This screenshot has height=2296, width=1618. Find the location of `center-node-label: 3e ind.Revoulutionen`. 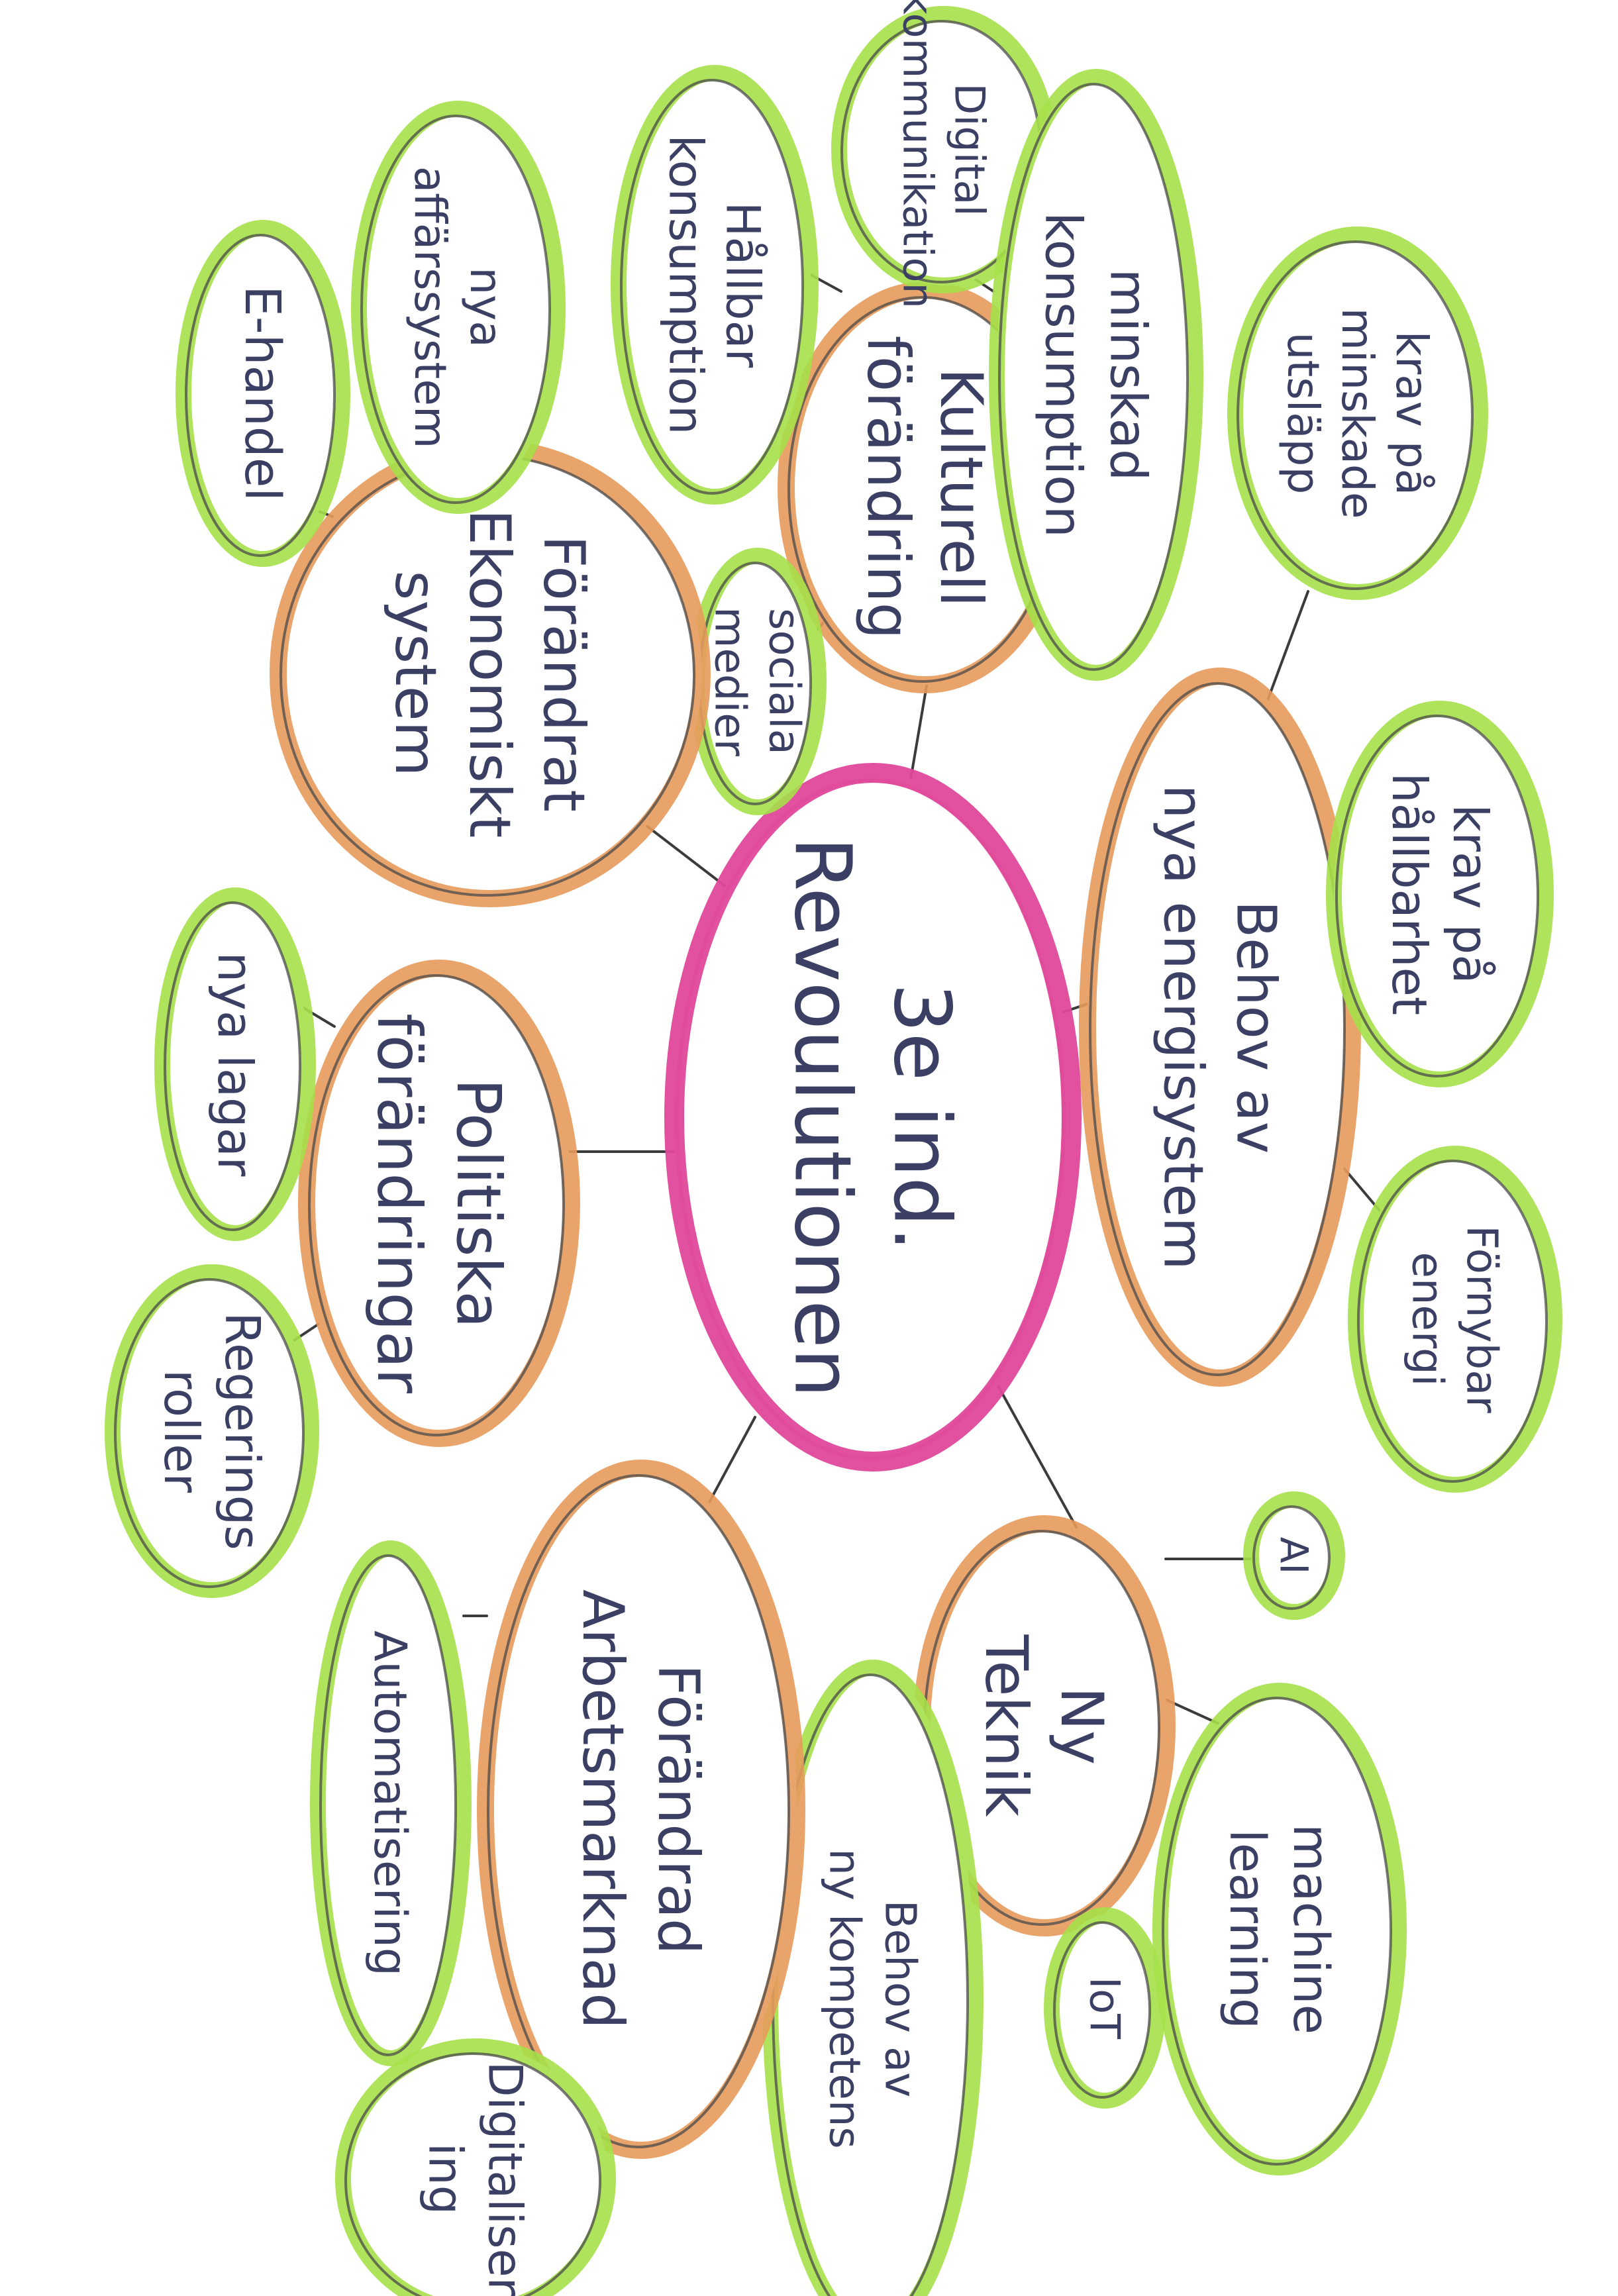

center-node-label: 3e ind.Revoulutionen is located at coordinates (873, 1116).